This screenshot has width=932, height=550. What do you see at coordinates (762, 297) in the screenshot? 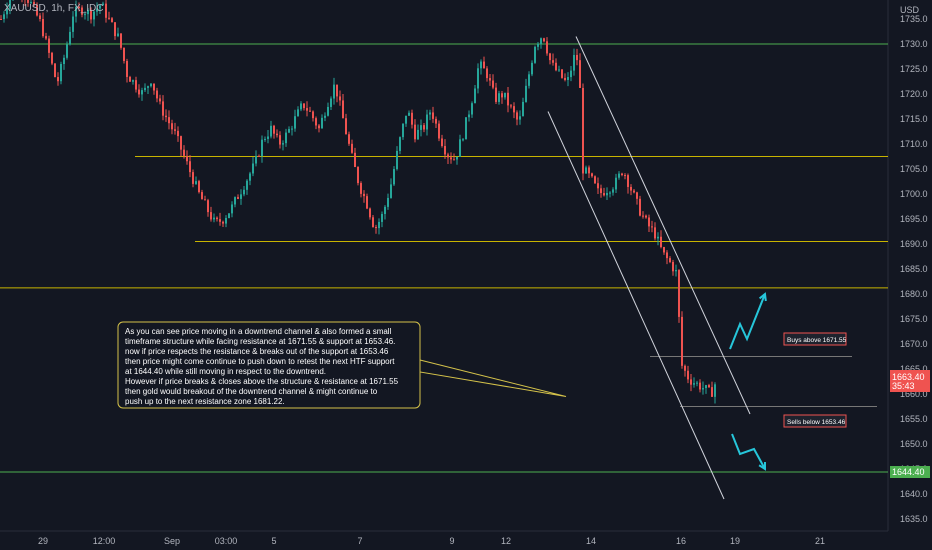
I see `up-projection-head` at bounding box center [762, 297].